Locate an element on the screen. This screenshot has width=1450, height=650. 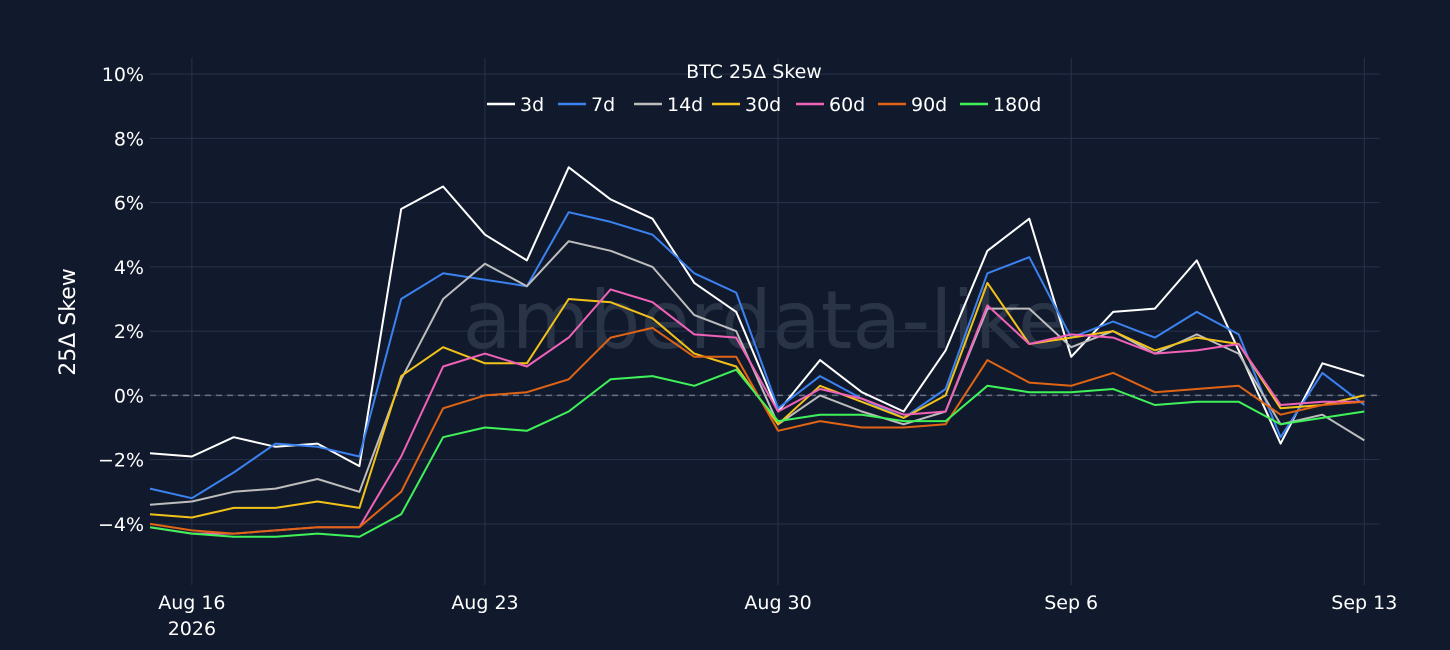
legend-label: 180d is located at coordinates (1017, 105).